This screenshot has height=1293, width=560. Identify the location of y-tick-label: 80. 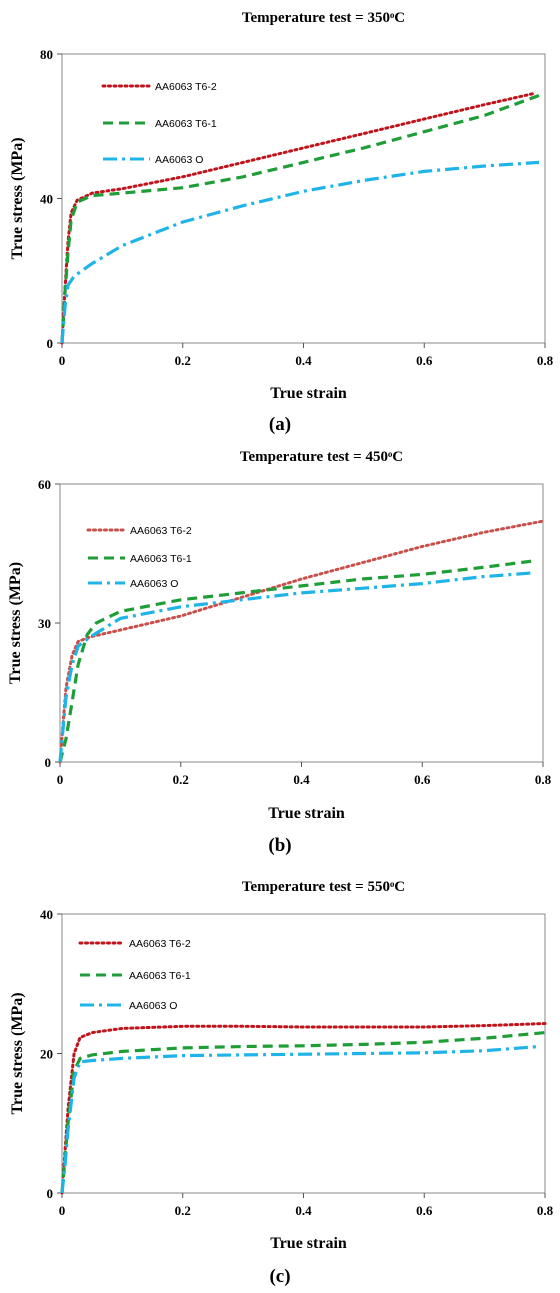
(46, 54).